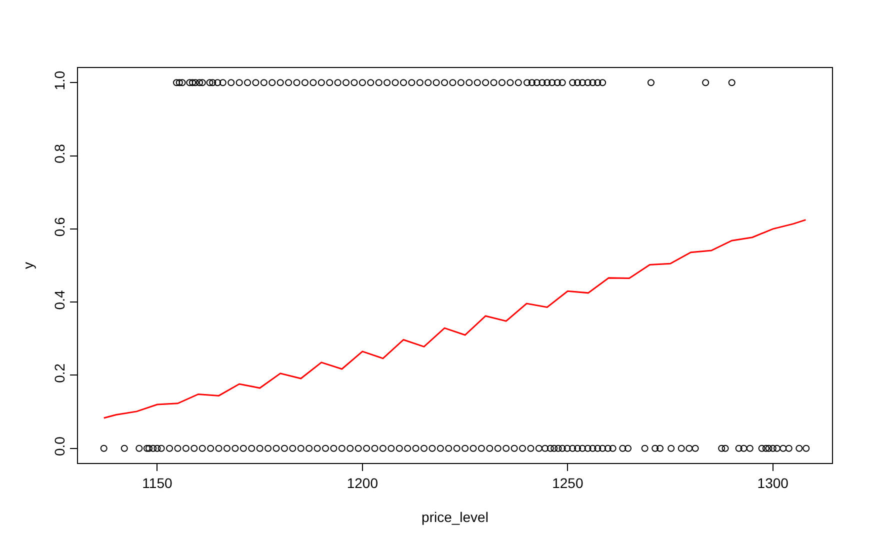 This screenshot has width=872, height=559. I want to click on x-axis-title: price_level, so click(455, 517).